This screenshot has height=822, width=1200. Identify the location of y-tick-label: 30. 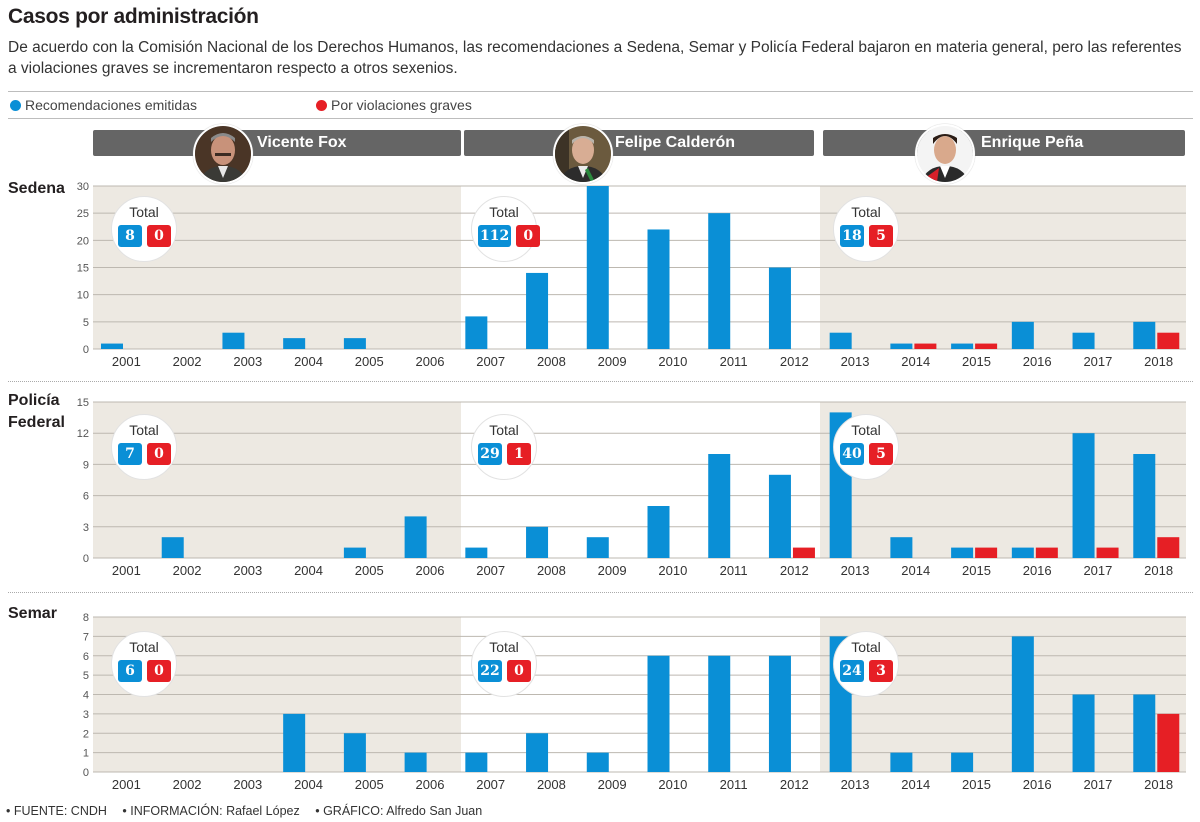
(83, 187).